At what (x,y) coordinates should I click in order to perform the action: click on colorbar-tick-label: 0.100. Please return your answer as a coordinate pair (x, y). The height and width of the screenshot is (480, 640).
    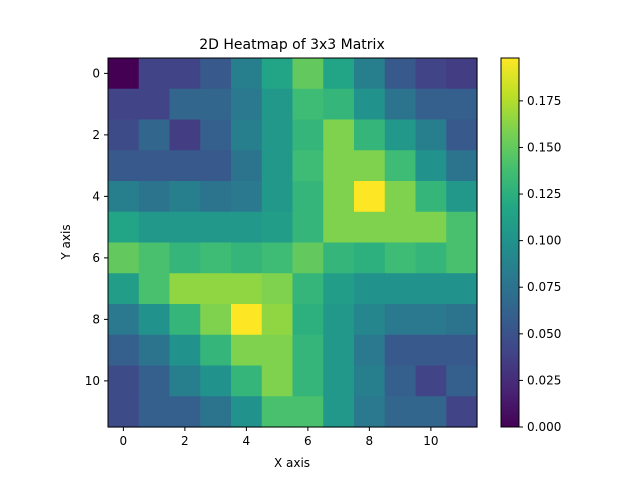
    Looking at the image, I should click on (544, 241).